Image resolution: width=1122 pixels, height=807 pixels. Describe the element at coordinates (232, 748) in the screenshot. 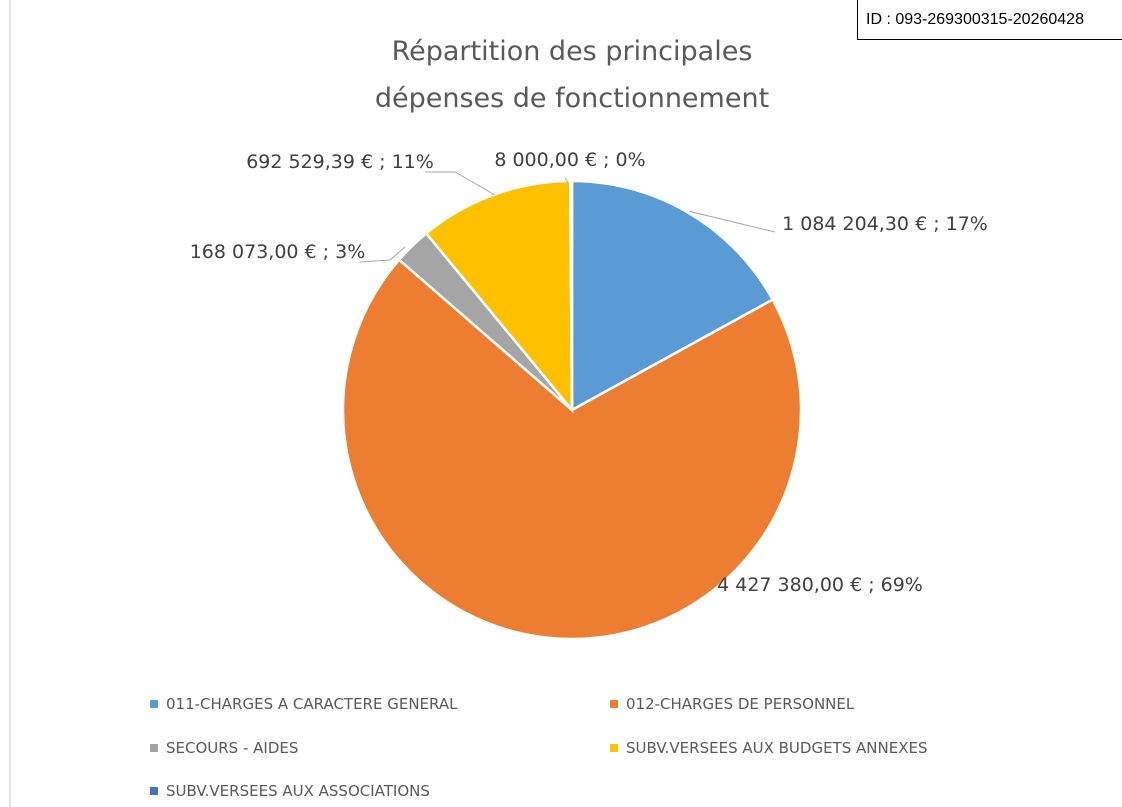

I see `legend-label: SECOURS - AIDES` at that location.